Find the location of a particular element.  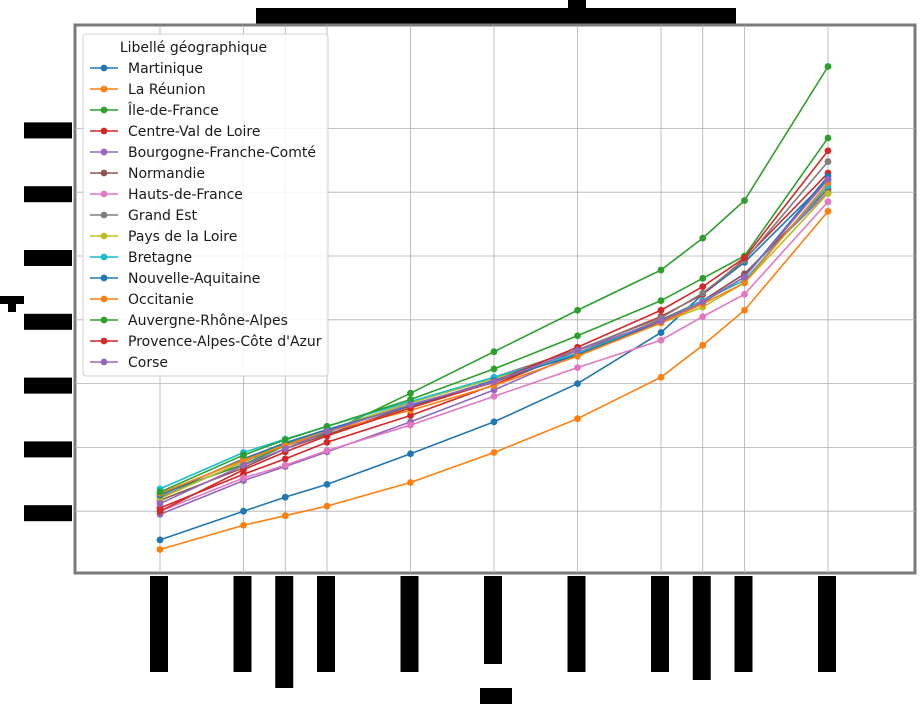

legend-label: Hauts-de-France is located at coordinates (185, 195).